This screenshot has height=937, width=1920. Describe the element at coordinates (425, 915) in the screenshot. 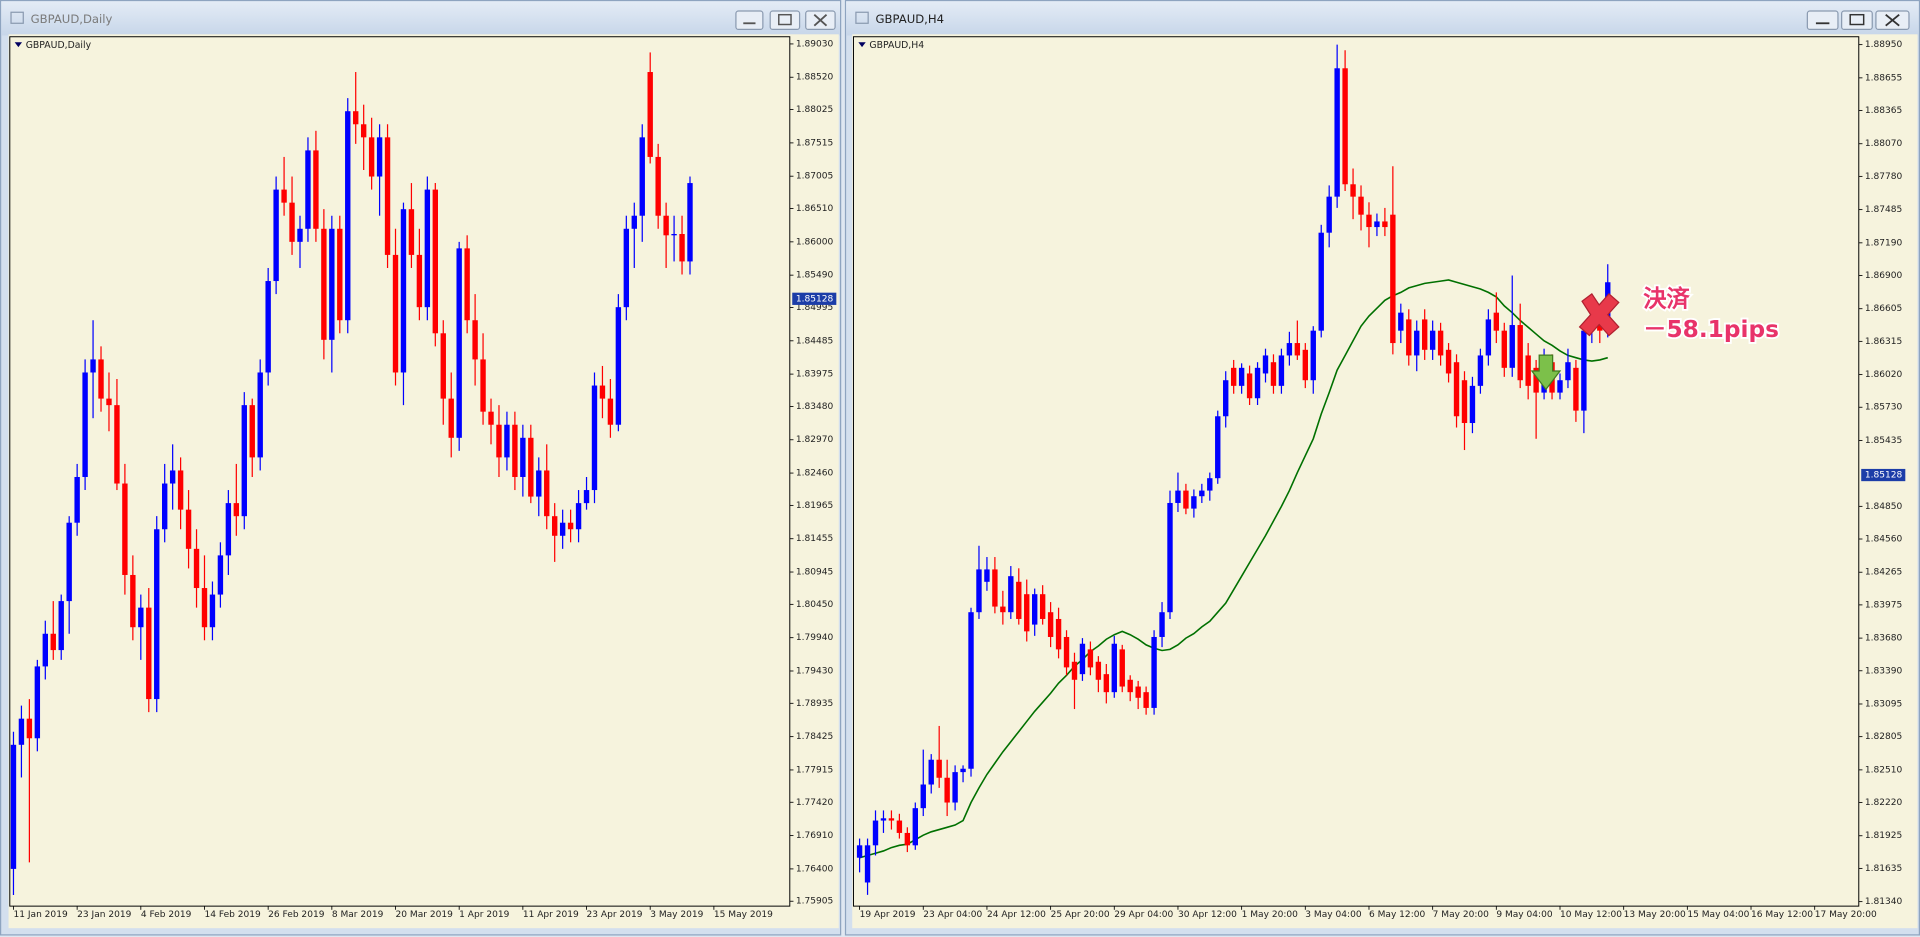

I see `x-tick-label: 20 Mar 2019` at that location.